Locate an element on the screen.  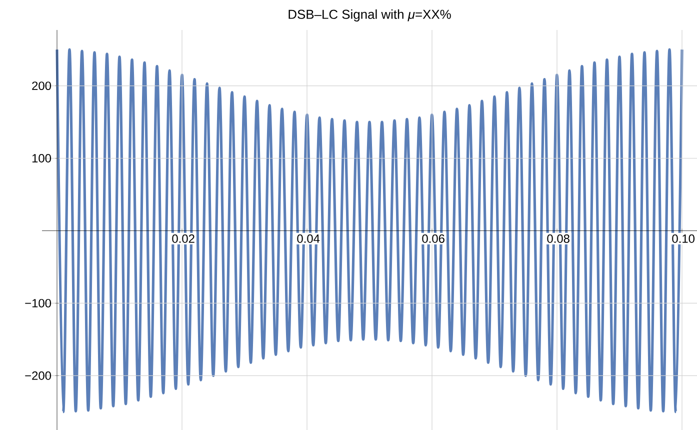
y-tick-label: −100 is located at coordinates (38, 303).